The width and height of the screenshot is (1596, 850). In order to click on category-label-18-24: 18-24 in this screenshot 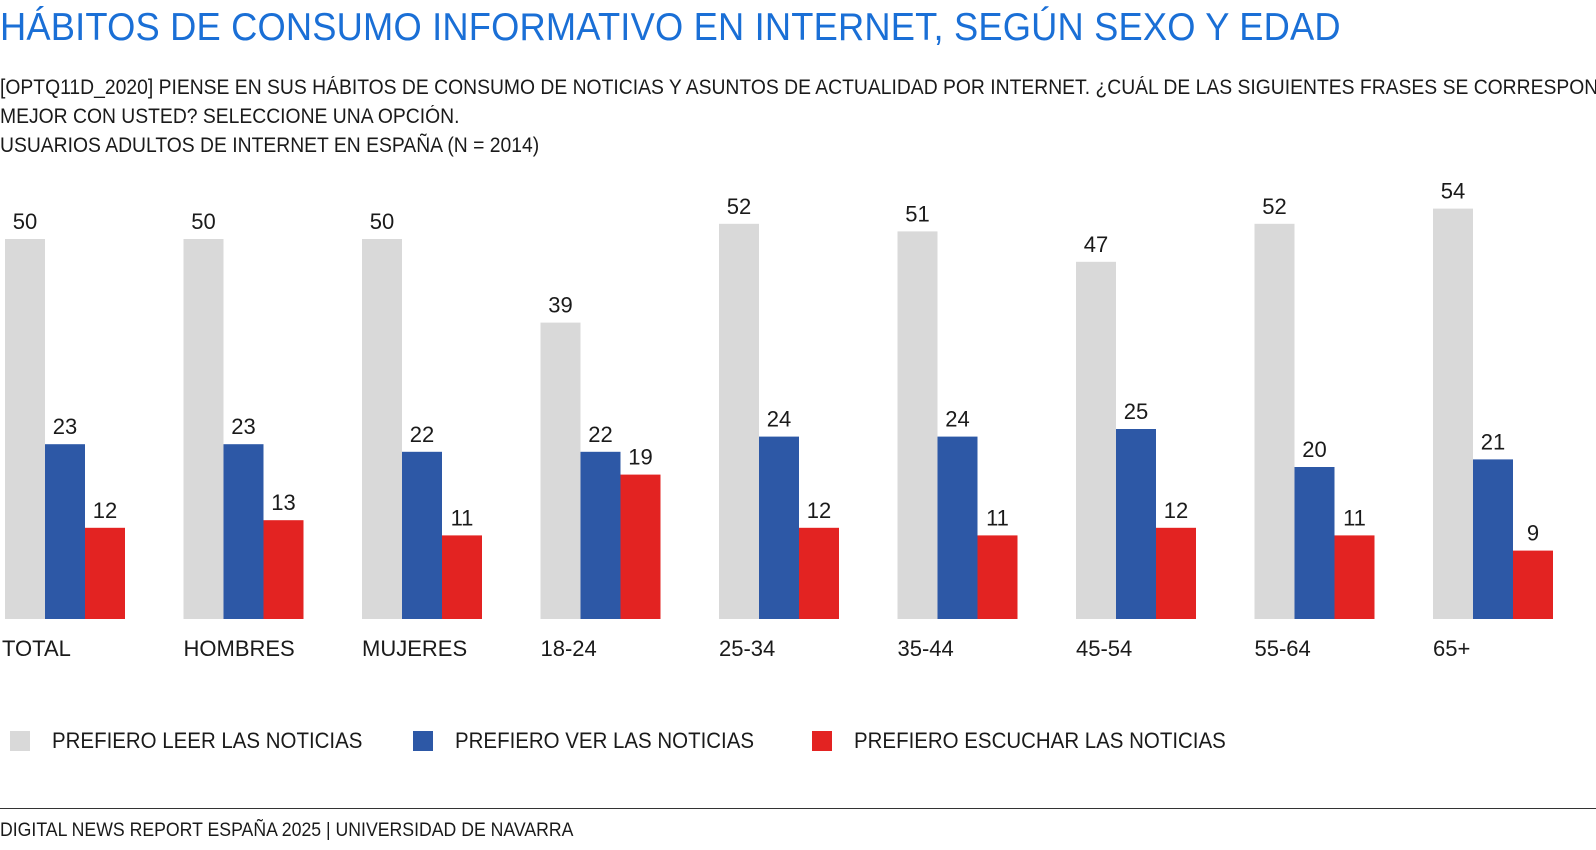, I will do `click(569, 648)`.